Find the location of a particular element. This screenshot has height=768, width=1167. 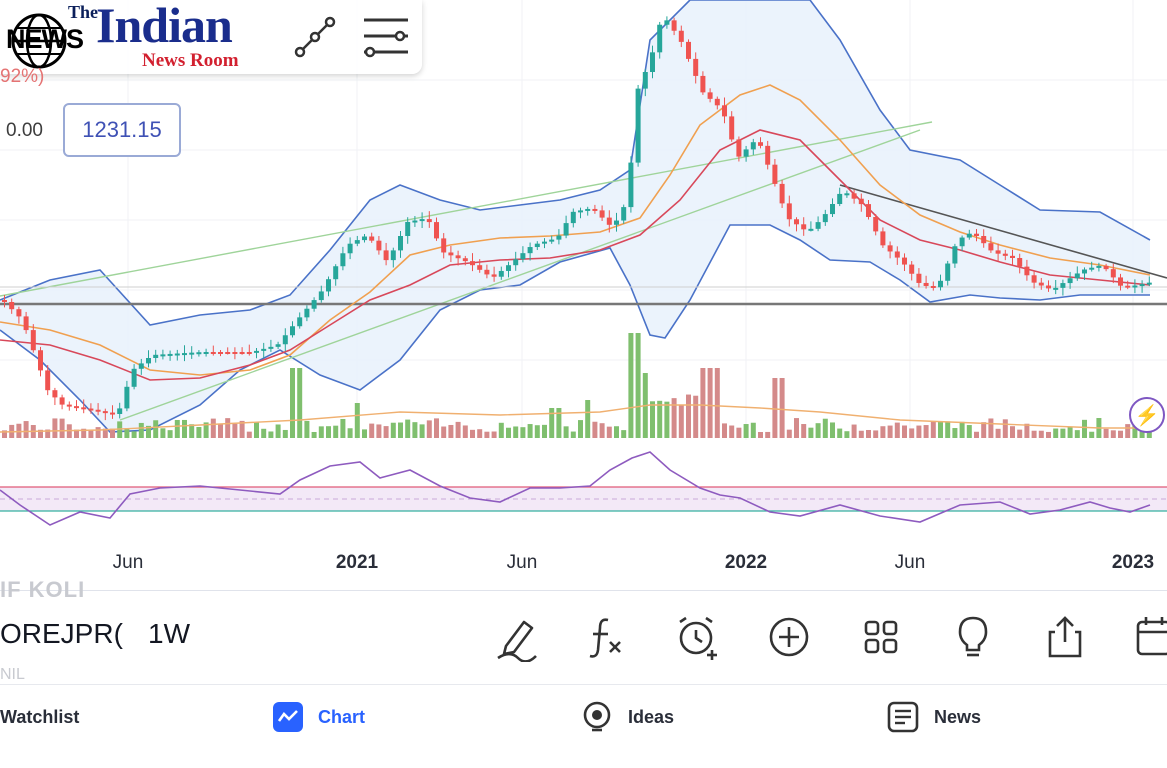

add-circle-icon is located at coordinates (789, 637).